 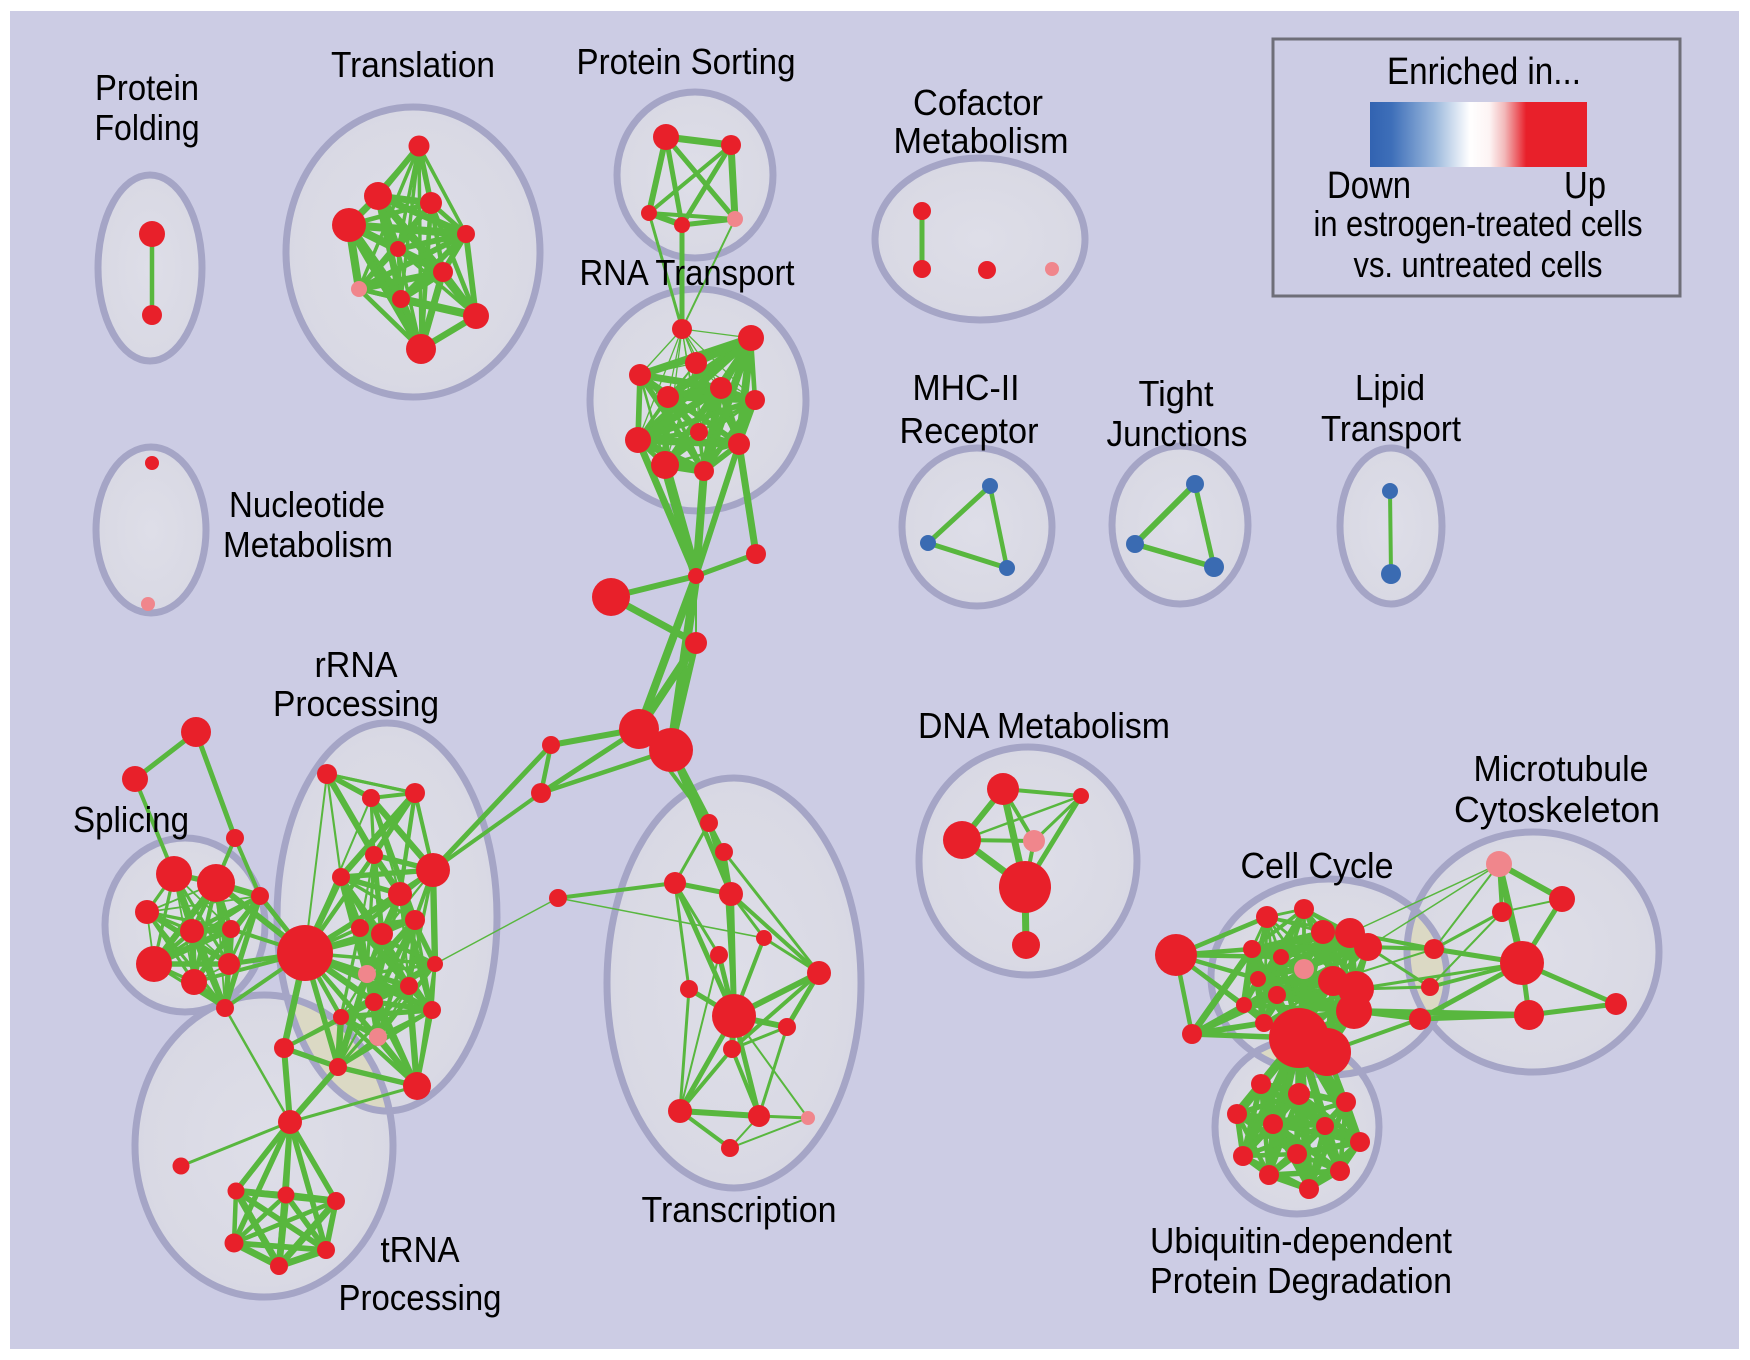 I want to click on svg-text: Cell Cycle, so click(x=1317, y=865).